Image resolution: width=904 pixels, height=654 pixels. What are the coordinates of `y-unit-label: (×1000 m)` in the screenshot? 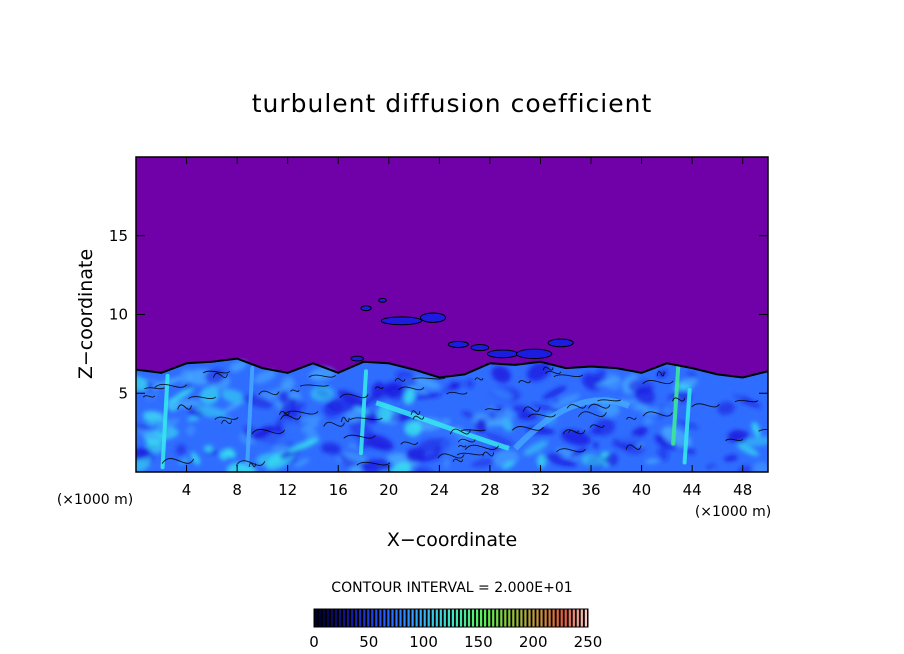 It's located at (95, 500).